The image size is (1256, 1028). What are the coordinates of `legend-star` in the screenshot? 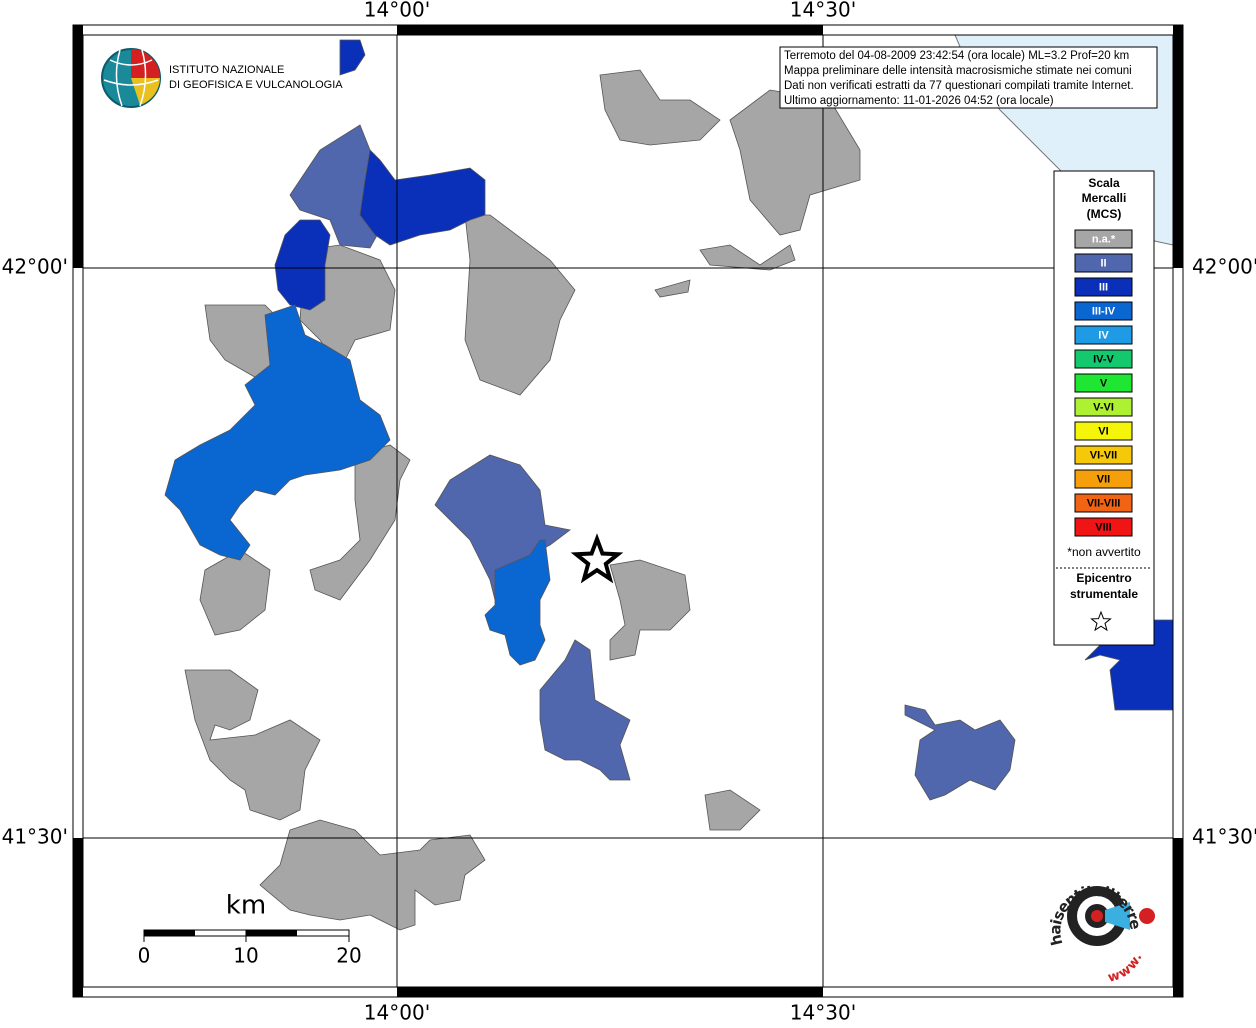 It's located at (1101, 621).